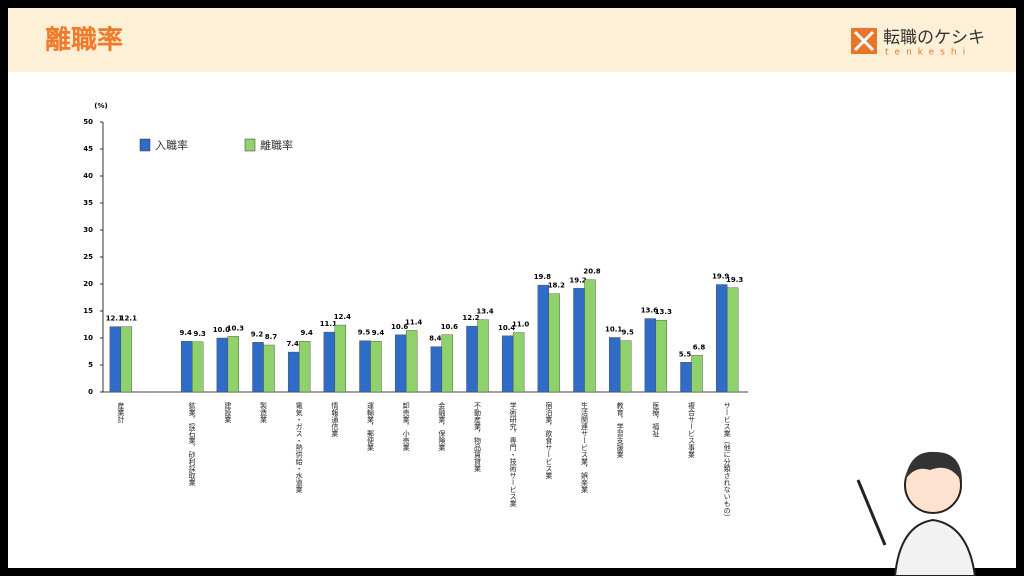 Image resolution: width=1024 pixels, height=576 pixels. I want to click on value-label: 19.3, so click(734, 280).